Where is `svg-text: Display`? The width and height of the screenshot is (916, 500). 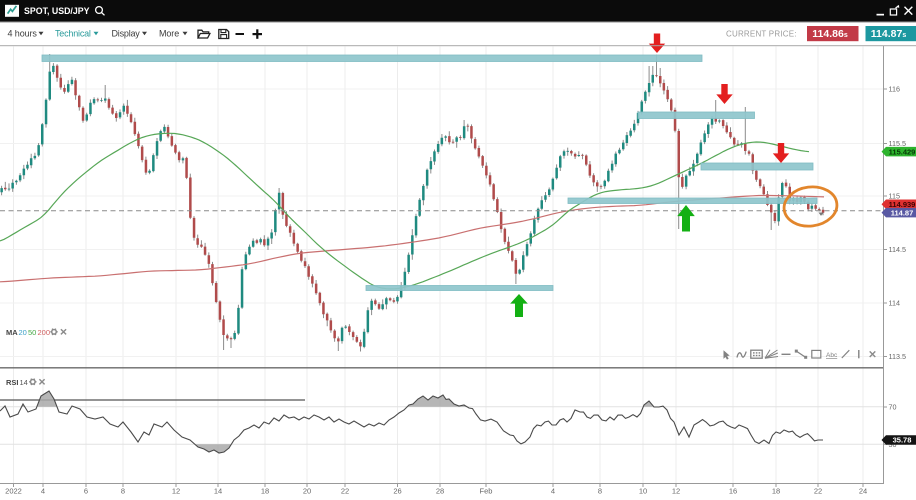 svg-text: Display is located at coordinates (126, 34).